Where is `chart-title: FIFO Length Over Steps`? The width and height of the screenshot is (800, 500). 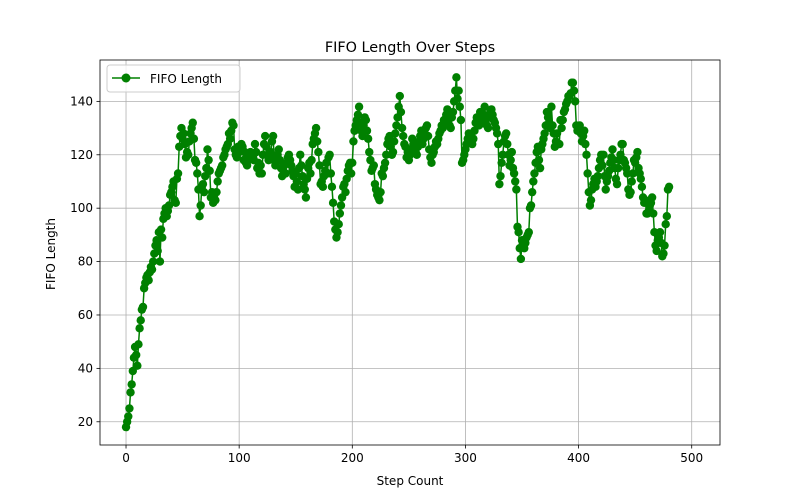 chart-title: FIFO Length Over Steps is located at coordinates (410, 48).